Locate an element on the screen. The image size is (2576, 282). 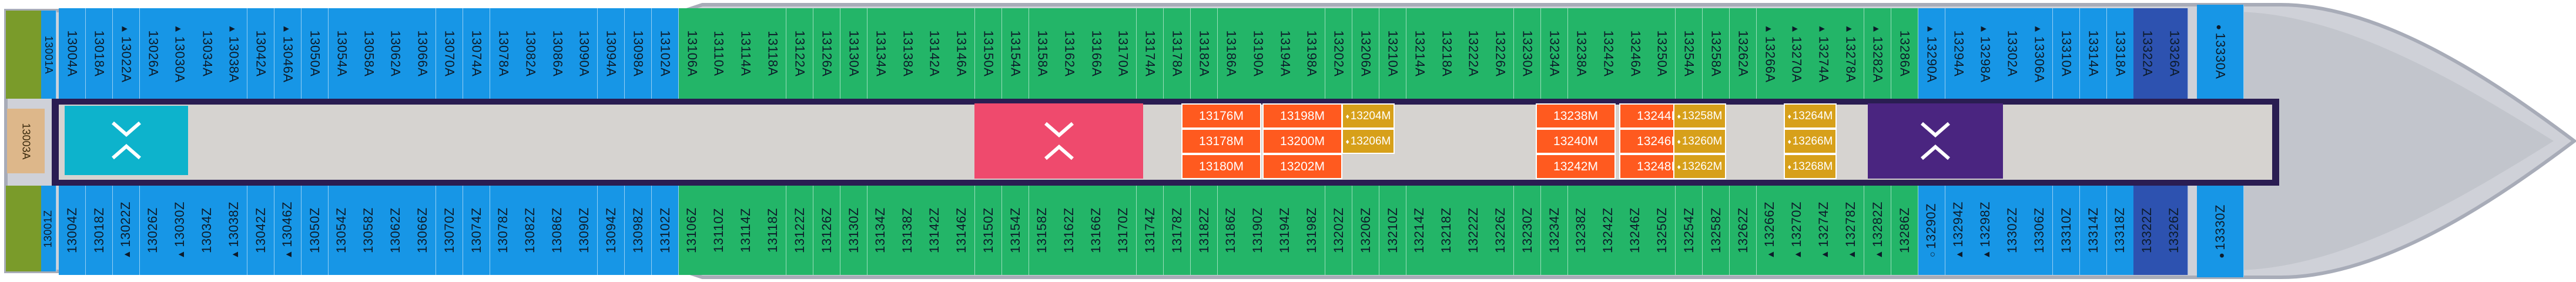
cabin-13046A: ▲ 13046A is located at coordinates (288, 53).